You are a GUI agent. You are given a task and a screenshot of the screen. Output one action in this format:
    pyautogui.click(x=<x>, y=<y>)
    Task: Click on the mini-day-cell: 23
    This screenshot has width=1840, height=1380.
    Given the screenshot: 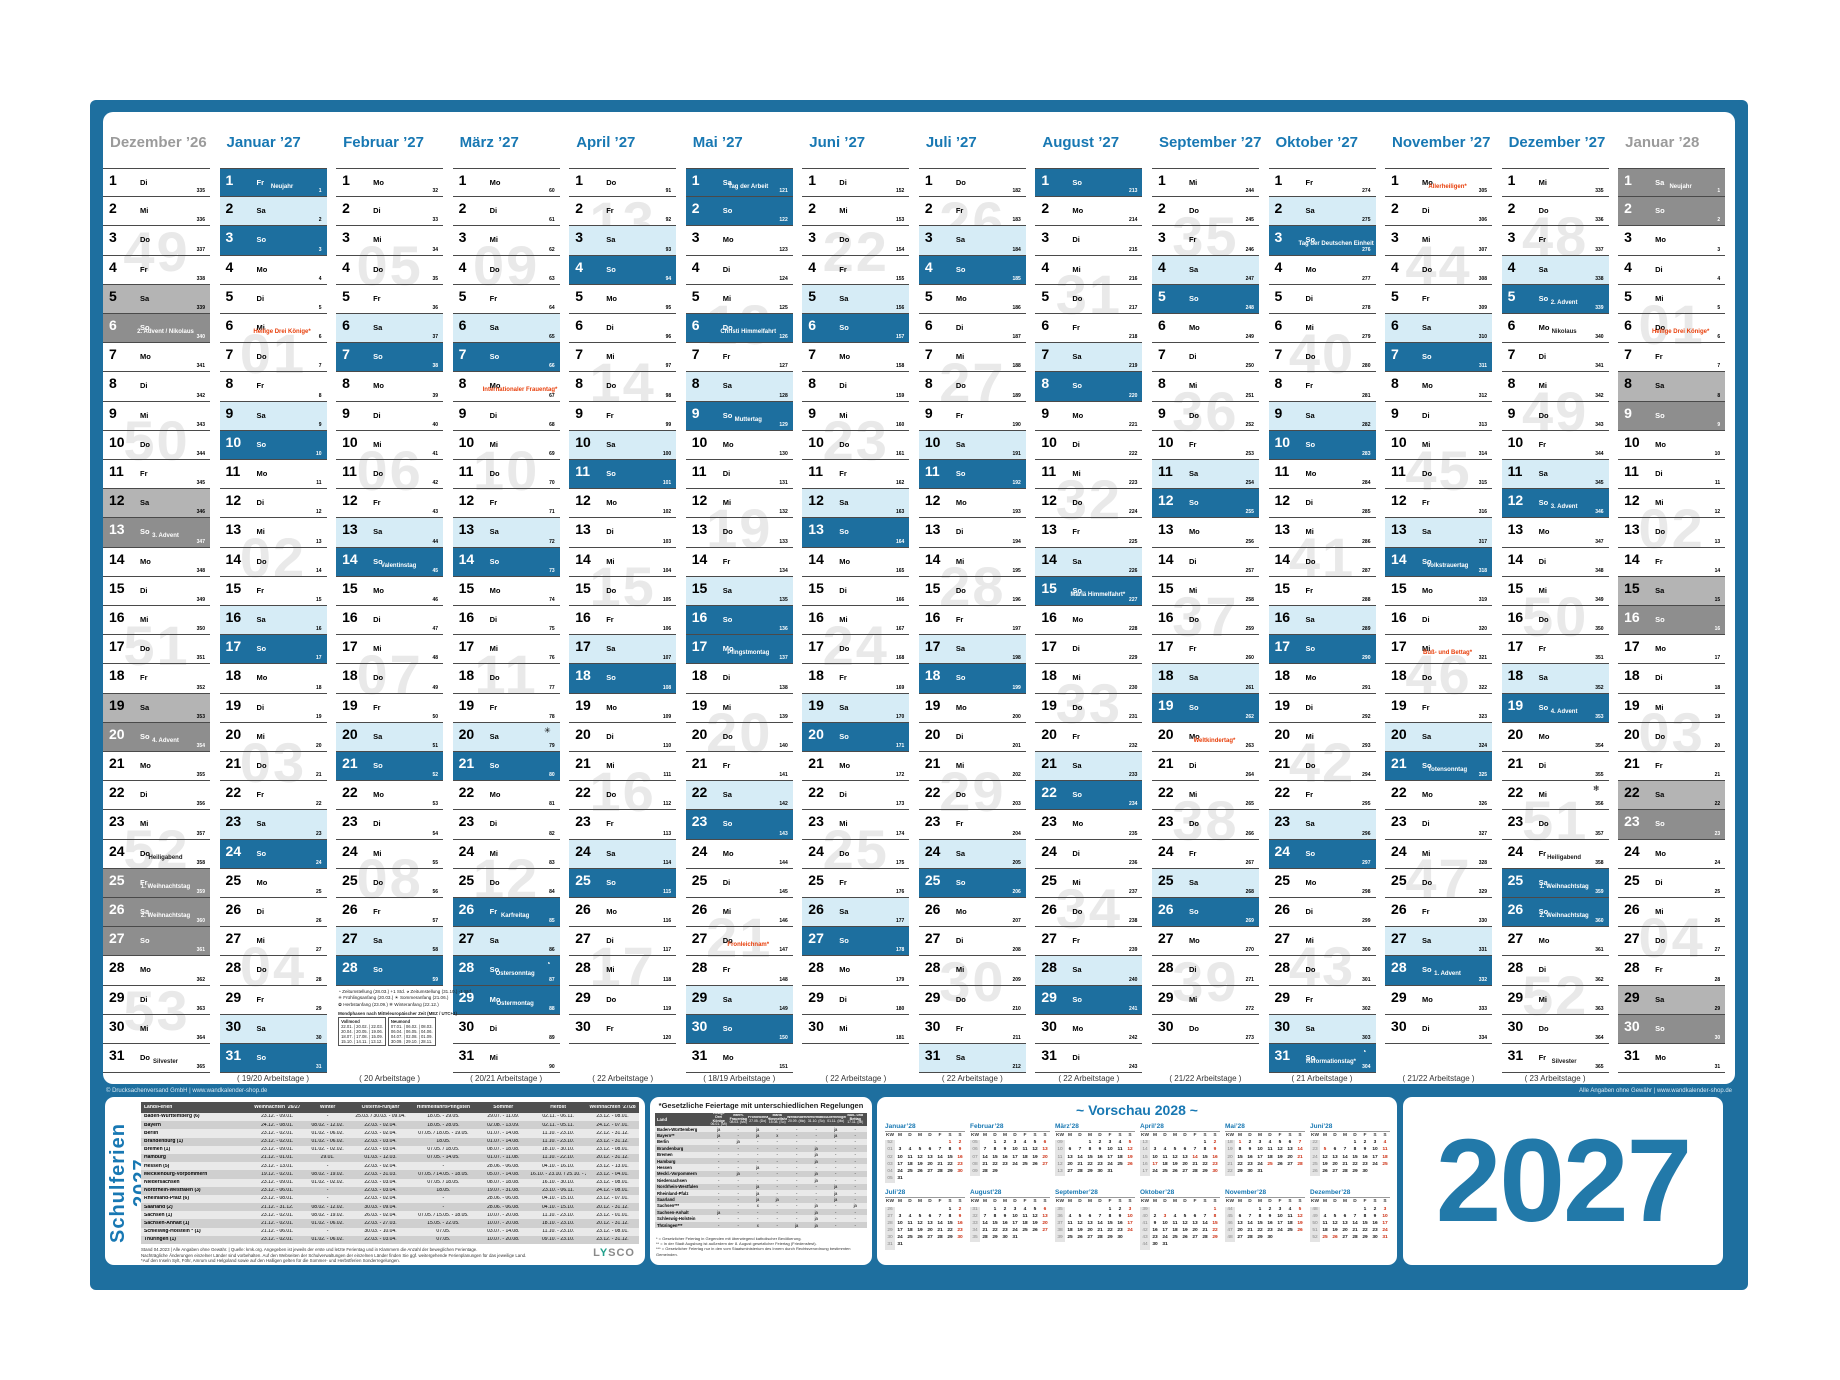 What is the action you would take?
    pyautogui.click(x=1155, y=1238)
    